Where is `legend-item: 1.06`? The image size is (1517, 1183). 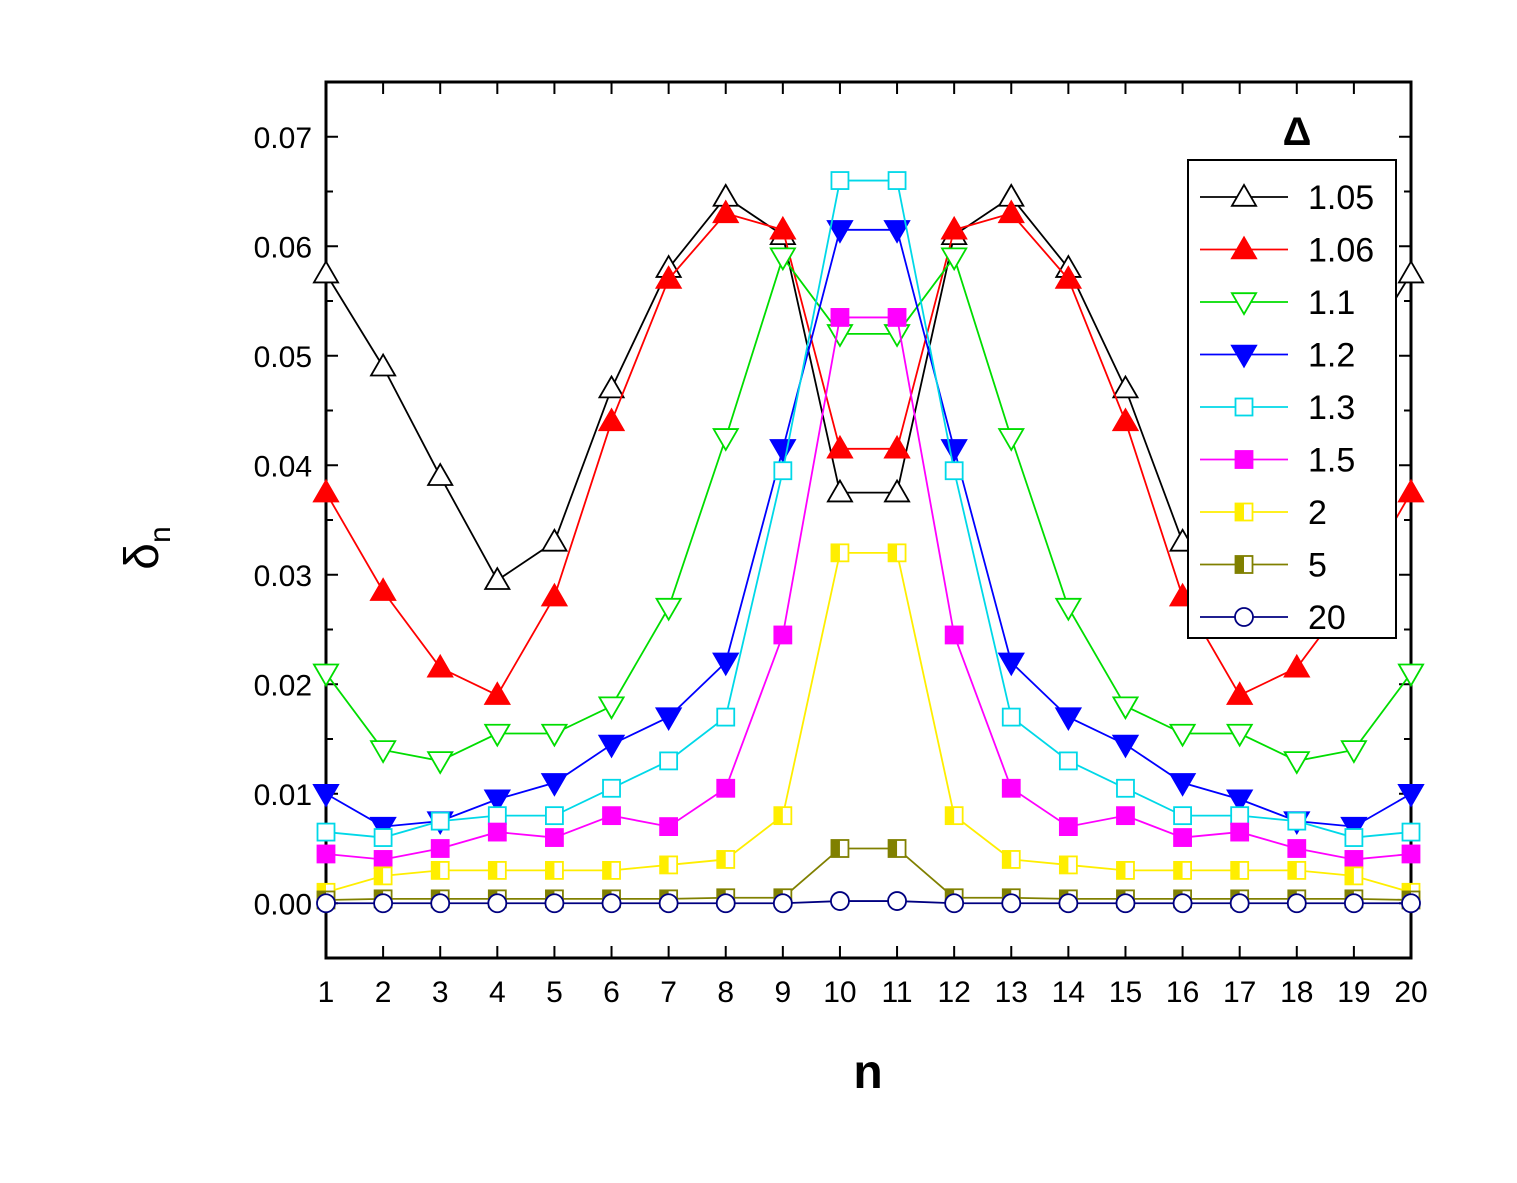
legend-item: 1.06 is located at coordinates (1287, 251).